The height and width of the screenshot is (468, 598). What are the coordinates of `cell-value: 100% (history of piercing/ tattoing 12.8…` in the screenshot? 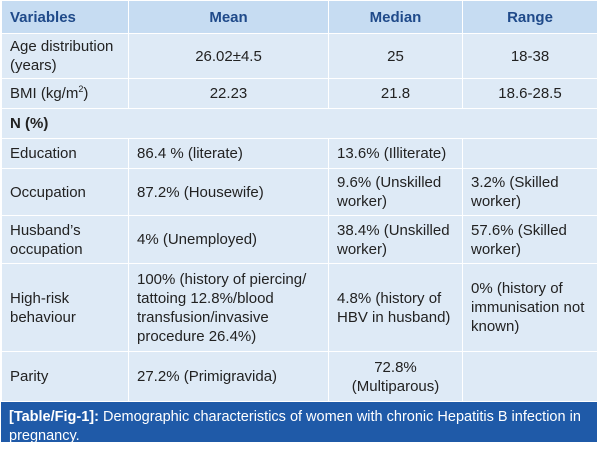 It's located at (228, 307).